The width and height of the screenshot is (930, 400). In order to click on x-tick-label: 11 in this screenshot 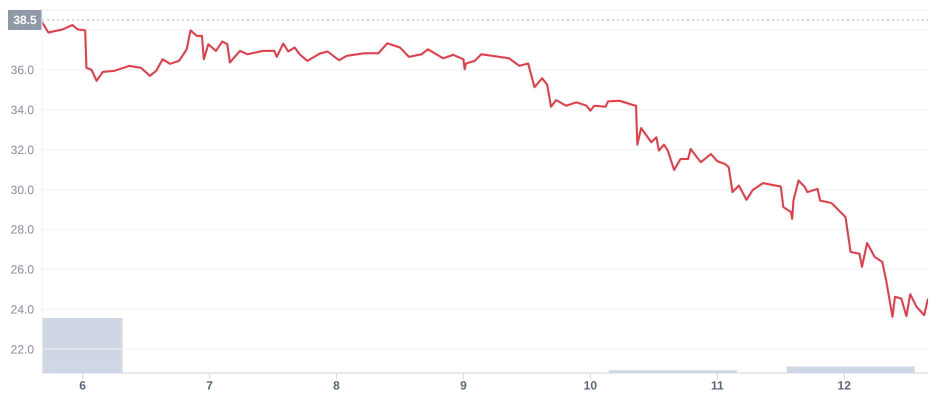, I will do `click(717, 385)`.